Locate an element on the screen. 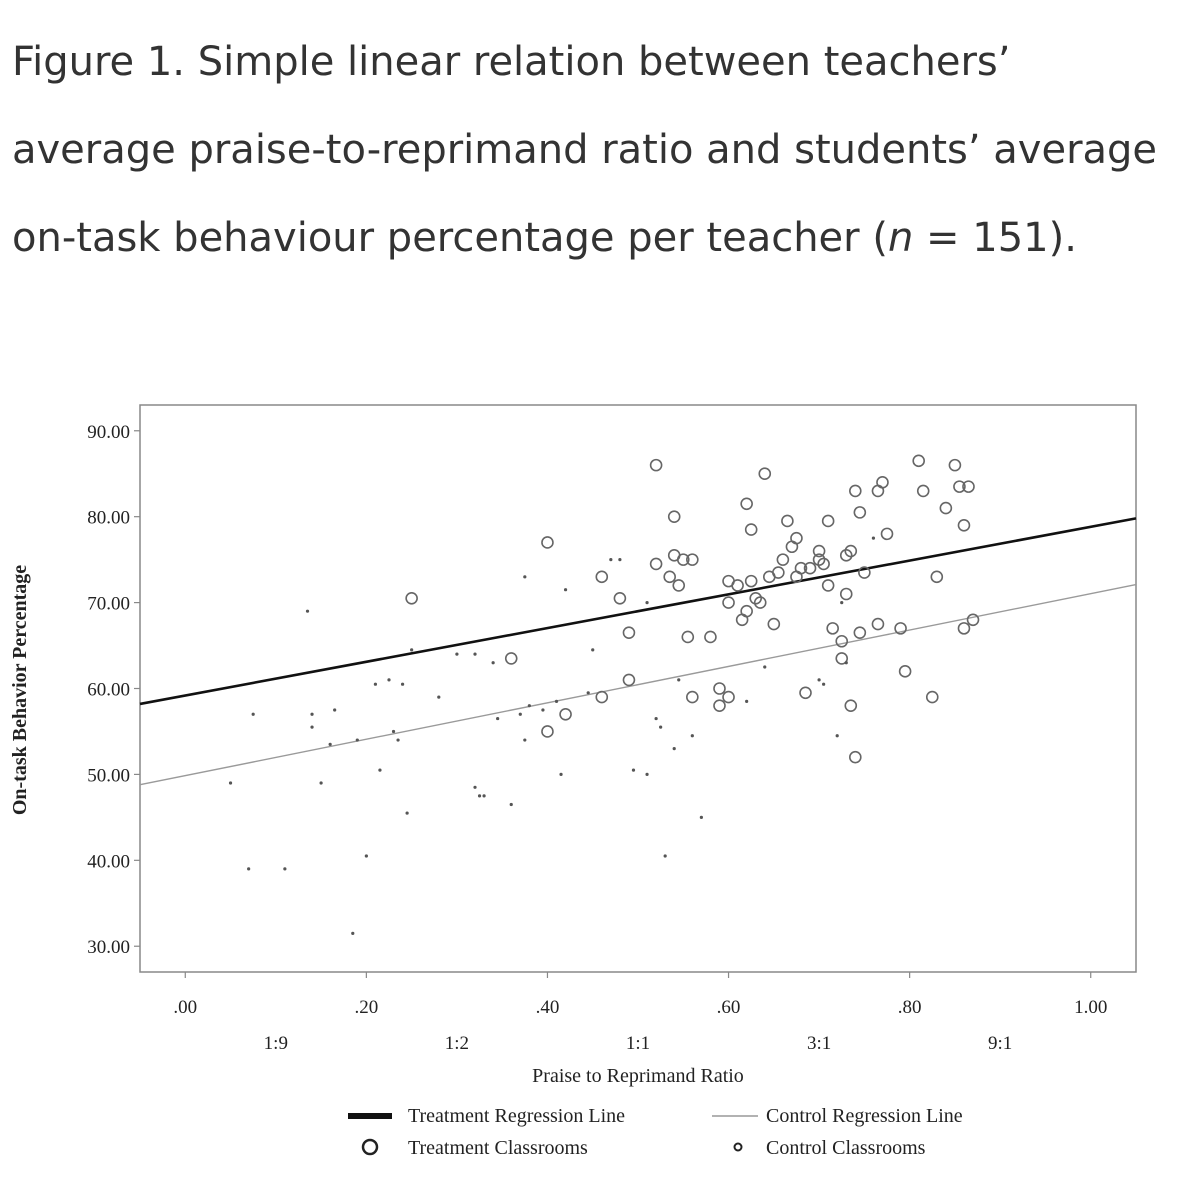 This screenshot has width=1186, height=1200. x-tick-label: 1.00 is located at coordinates (1090, 1007).